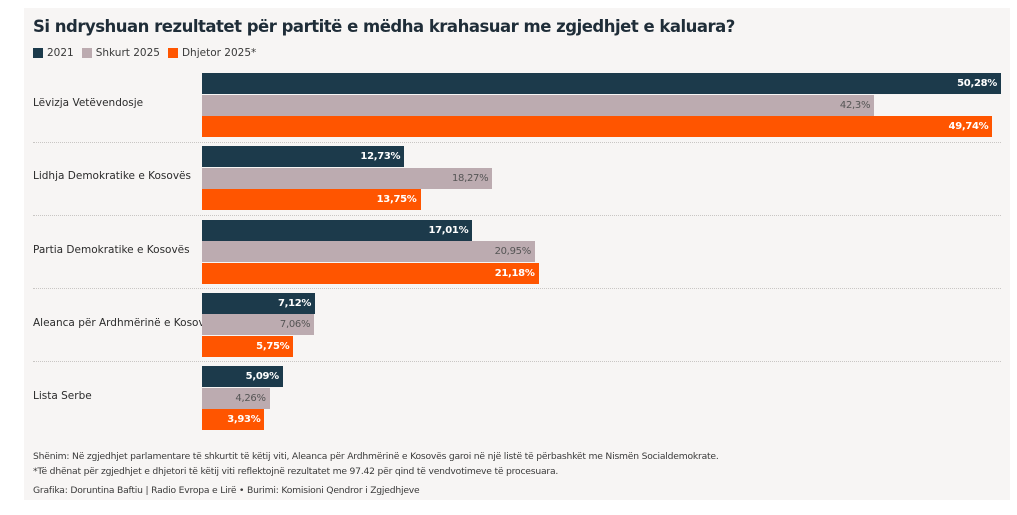 This screenshot has width=1017, height=515. I want to click on data-label: 49,74%, so click(968, 126).